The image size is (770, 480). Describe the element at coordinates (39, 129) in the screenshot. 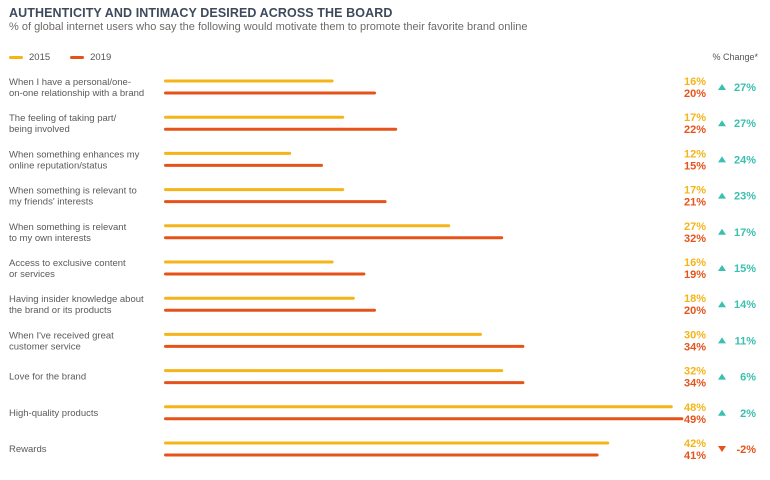

I see `category-label: being involved` at that location.